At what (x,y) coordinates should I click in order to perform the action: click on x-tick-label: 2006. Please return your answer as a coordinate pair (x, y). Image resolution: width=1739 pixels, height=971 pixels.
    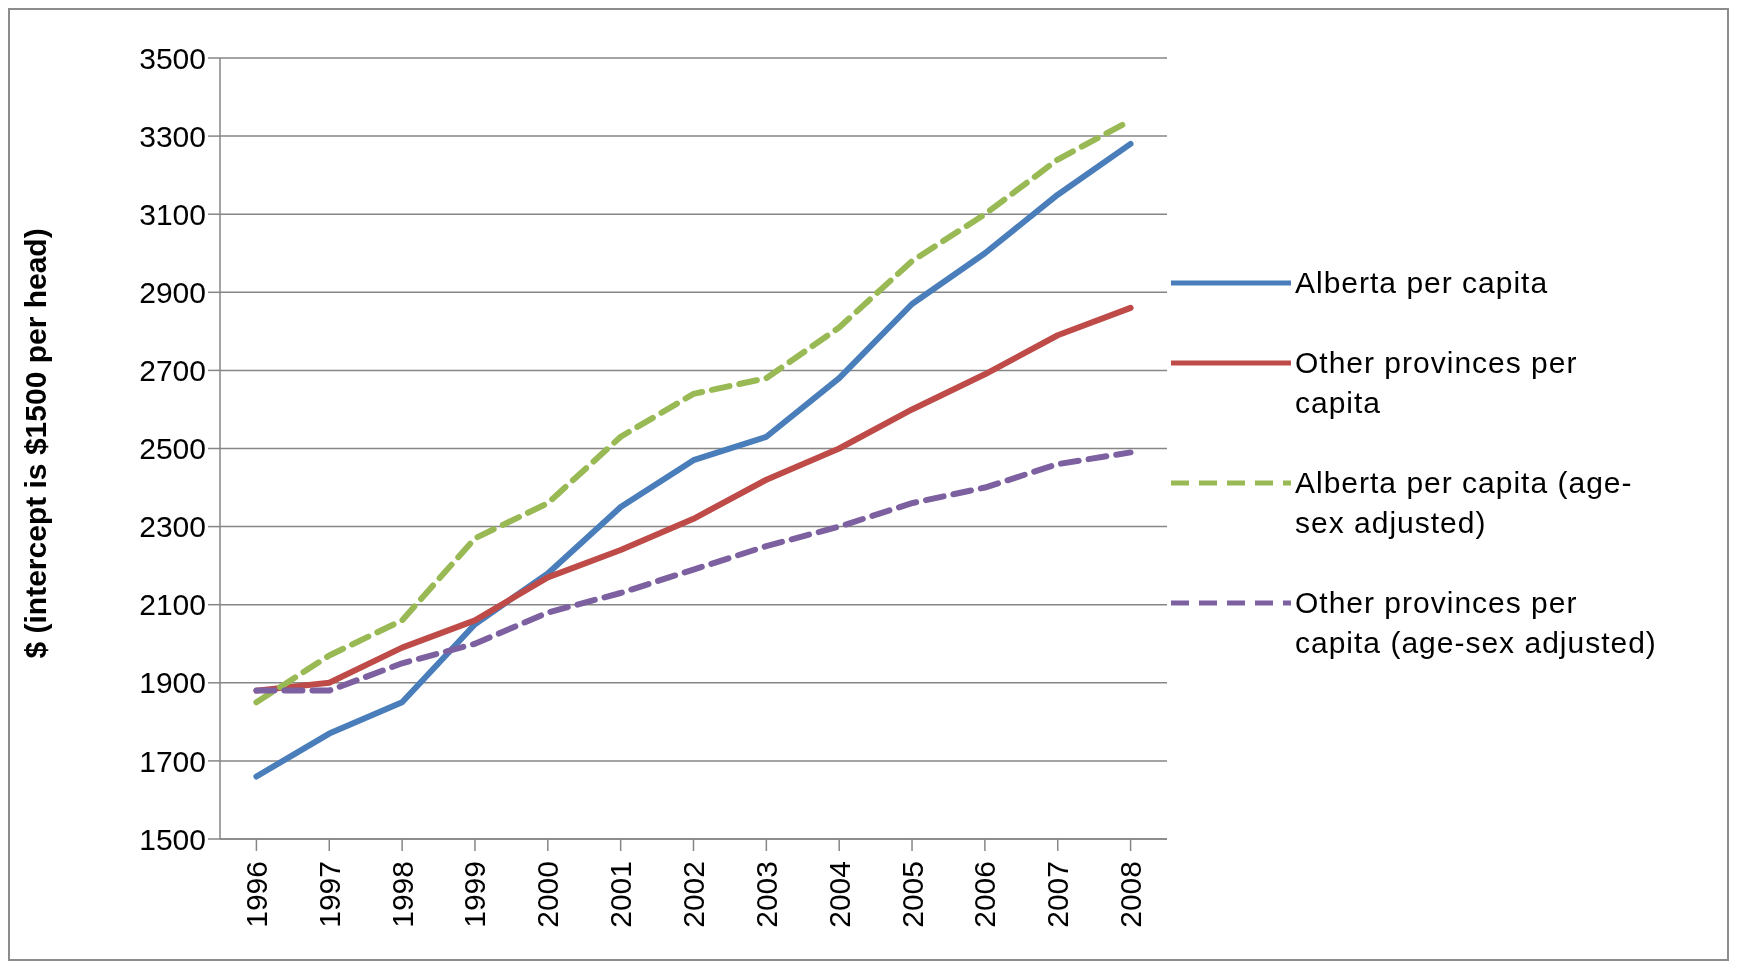
    Looking at the image, I should click on (985, 894).